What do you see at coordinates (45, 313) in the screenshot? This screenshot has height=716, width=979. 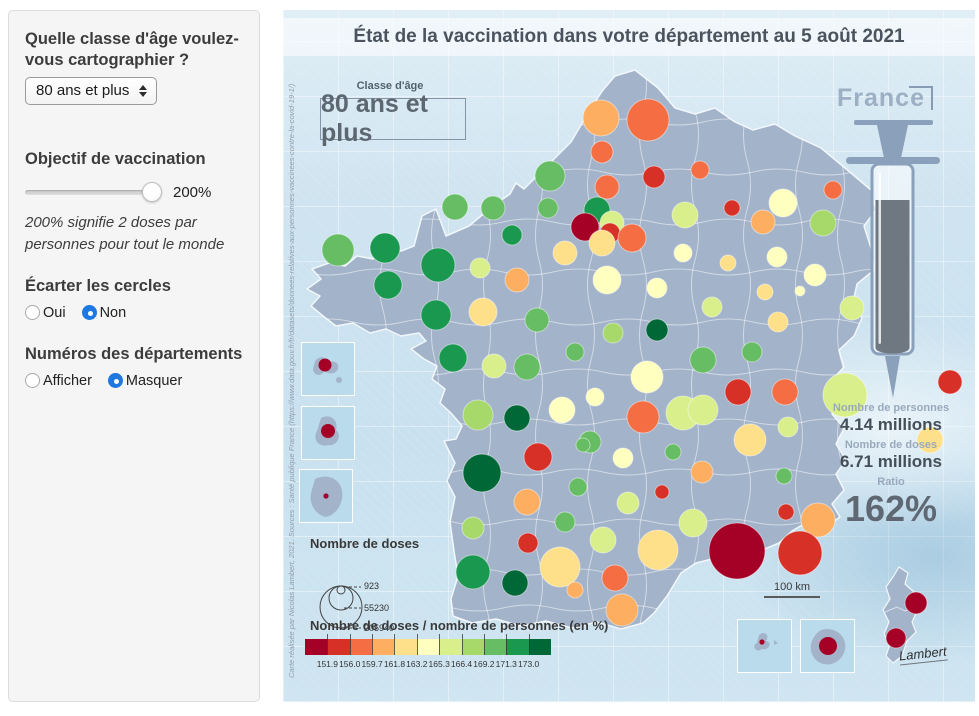 I see `spread-option-oui: Oui` at bounding box center [45, 313].